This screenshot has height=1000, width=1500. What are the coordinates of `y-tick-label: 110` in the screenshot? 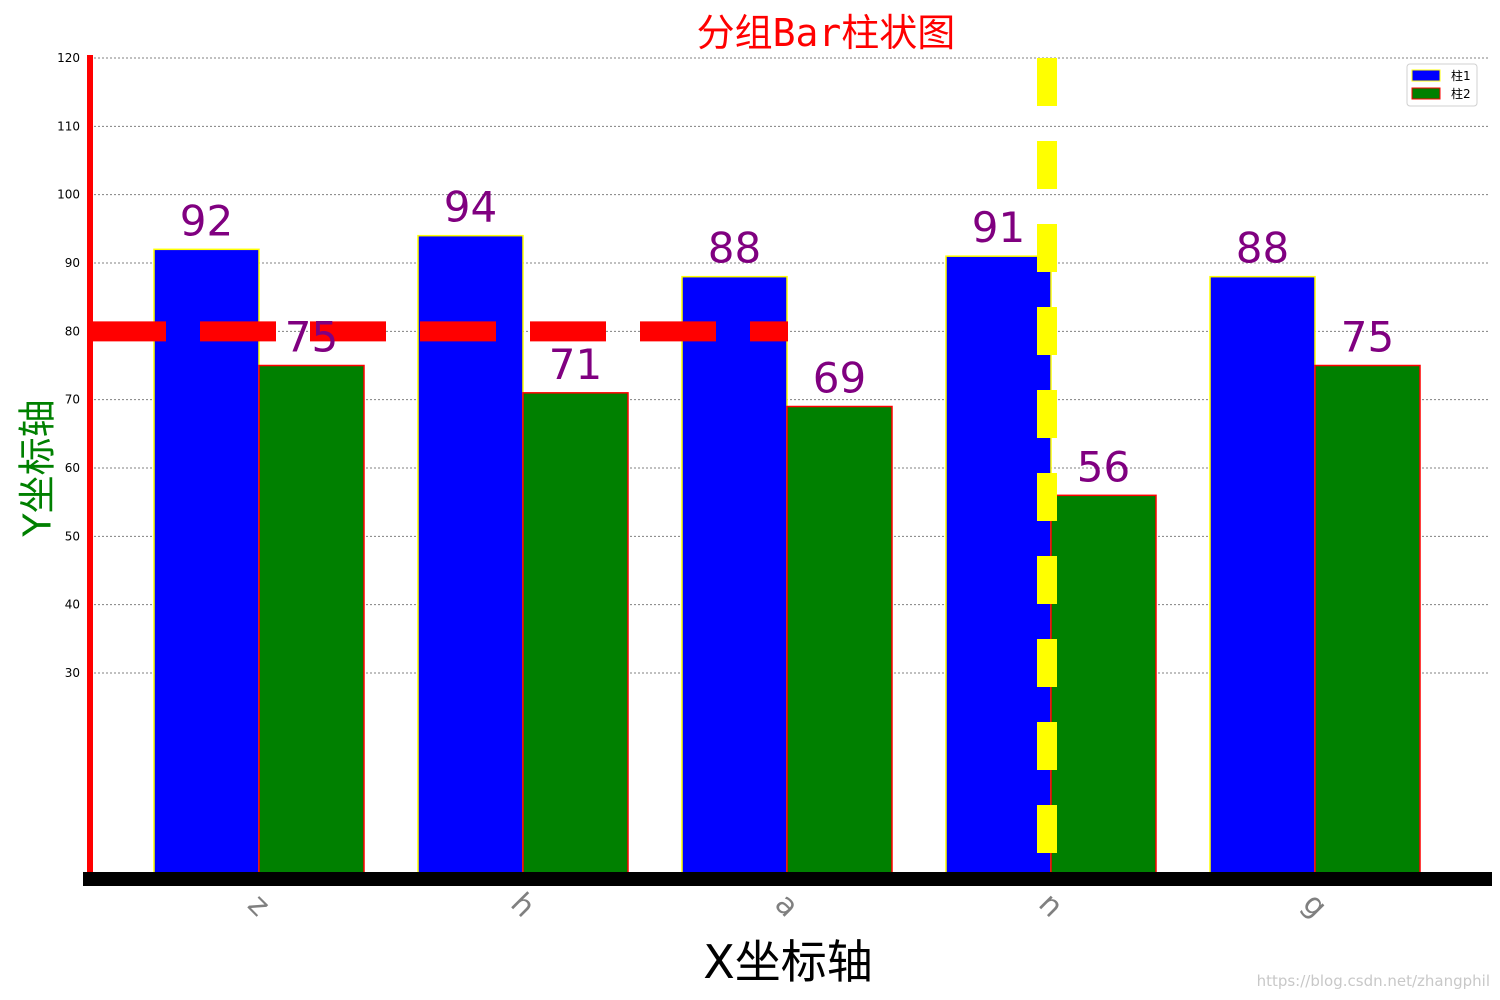 It's located at (68, 126).